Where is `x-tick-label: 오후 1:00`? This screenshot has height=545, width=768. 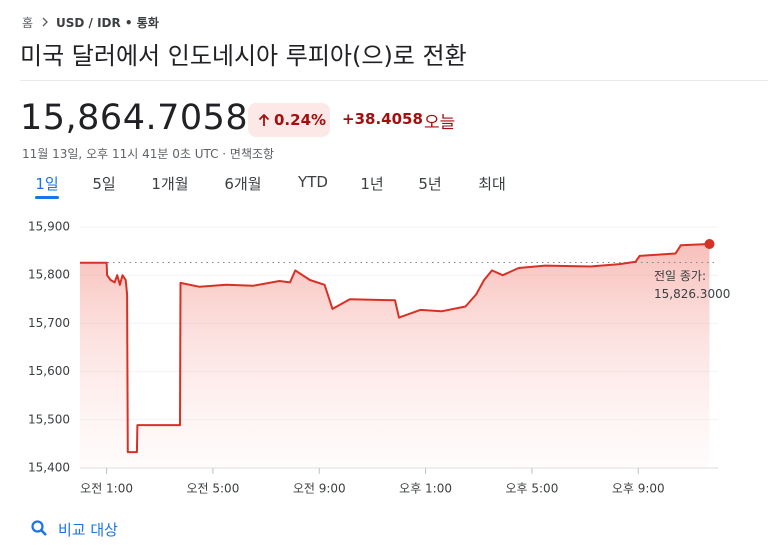
x-tick-label: 오후 1:00 is located at coordinates (425, 489).